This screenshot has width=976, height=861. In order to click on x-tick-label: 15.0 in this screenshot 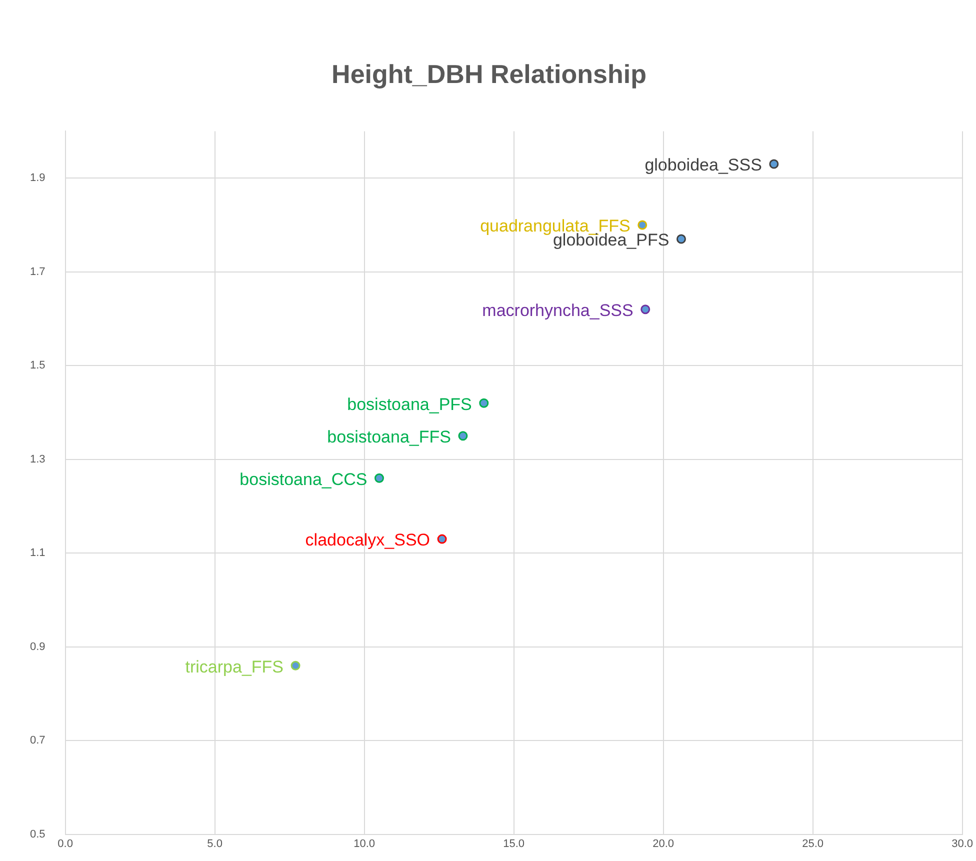, I will do `click(514, 844)`.